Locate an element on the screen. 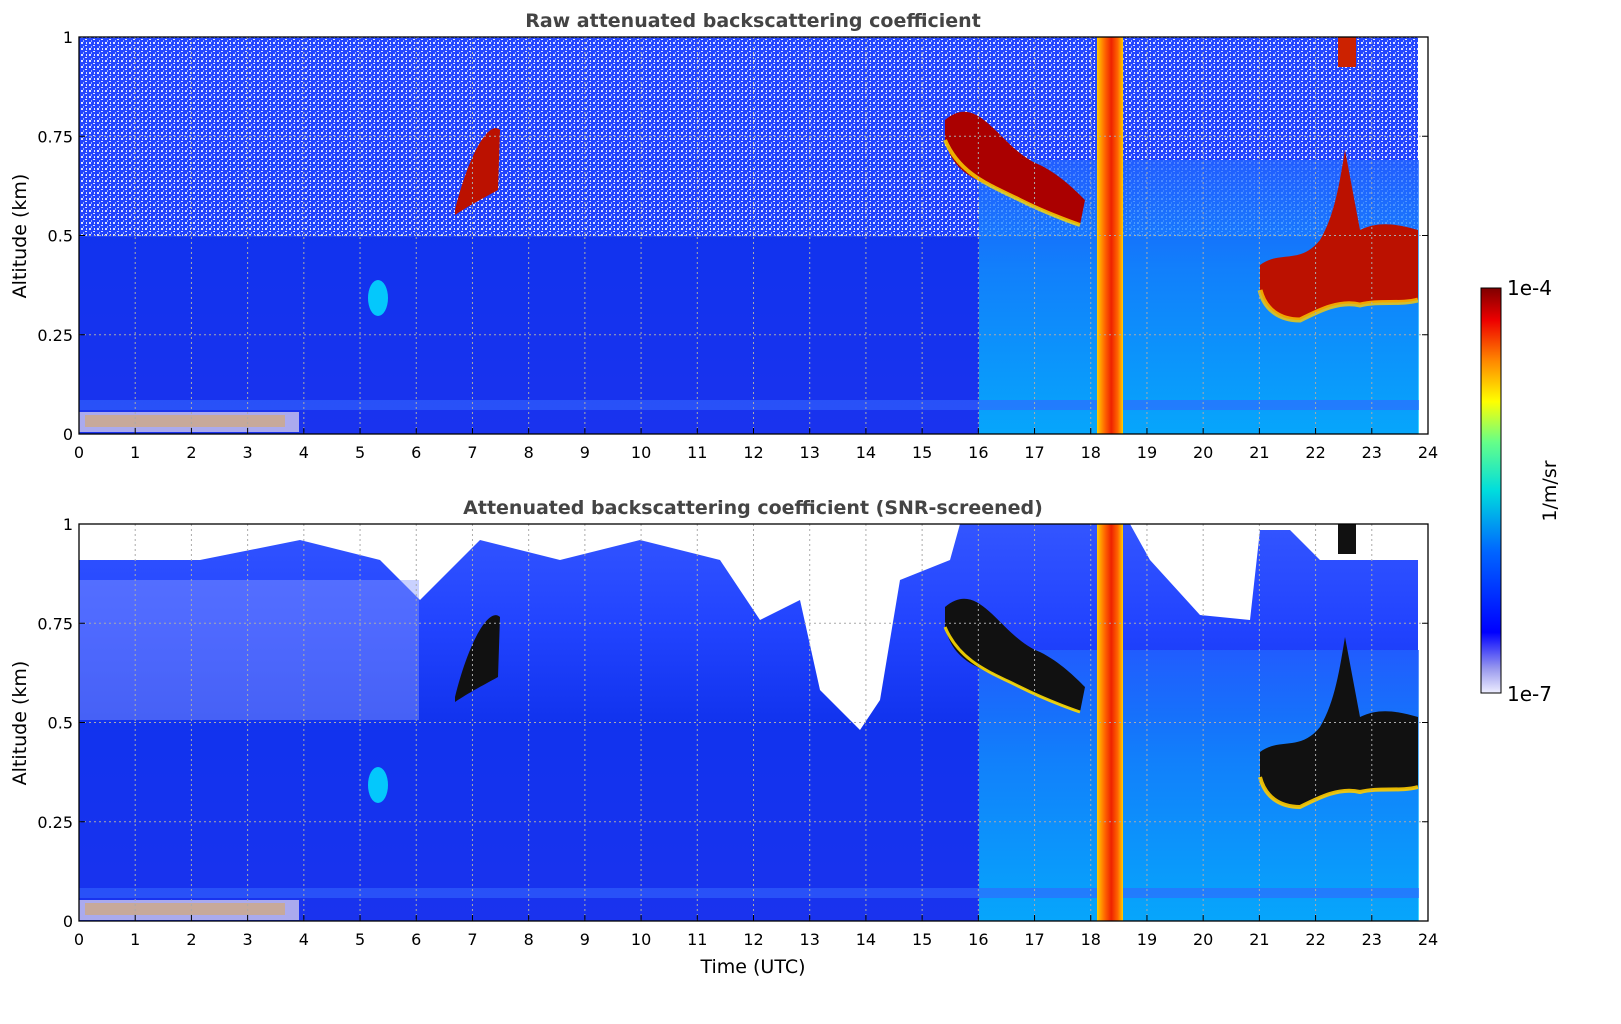  colorbar-max-label: 1e-4 is located at coordinates (1529, 288).